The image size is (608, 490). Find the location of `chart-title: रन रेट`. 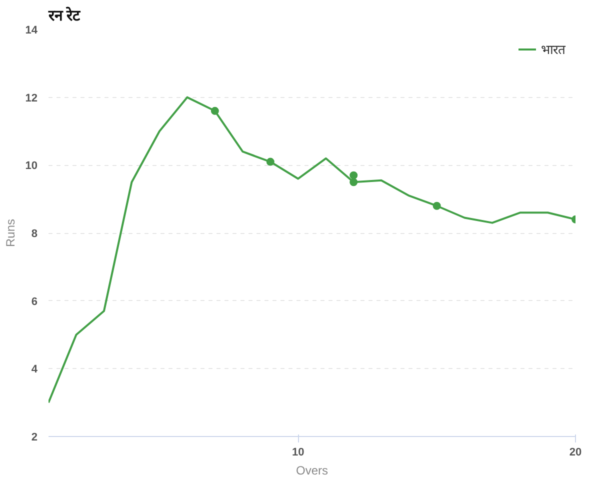

chart-title: रन रेट is located at coordinates (65, 15).